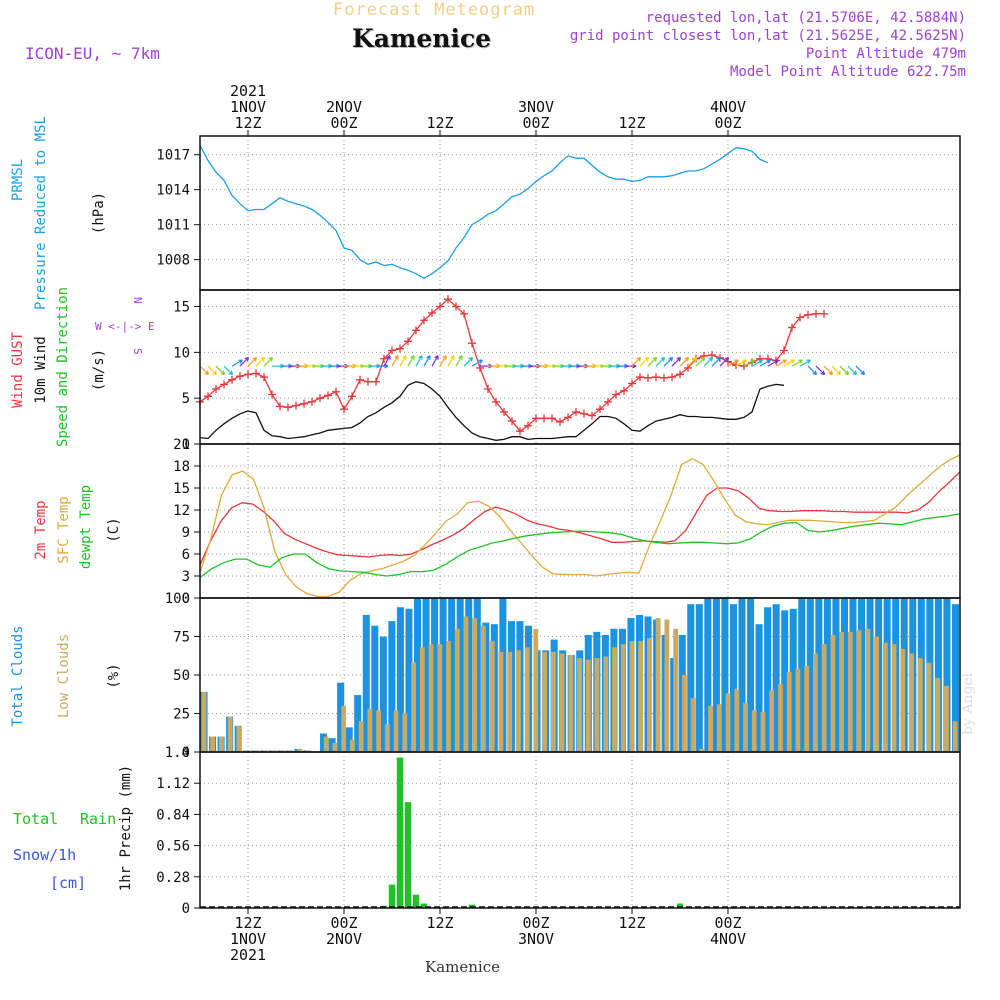 Image resolution: width=1000 pixels, height=1000 pixels. Describe the element at coordinates (400, 832) in the screenshot. I see `rain-bar` at that location.